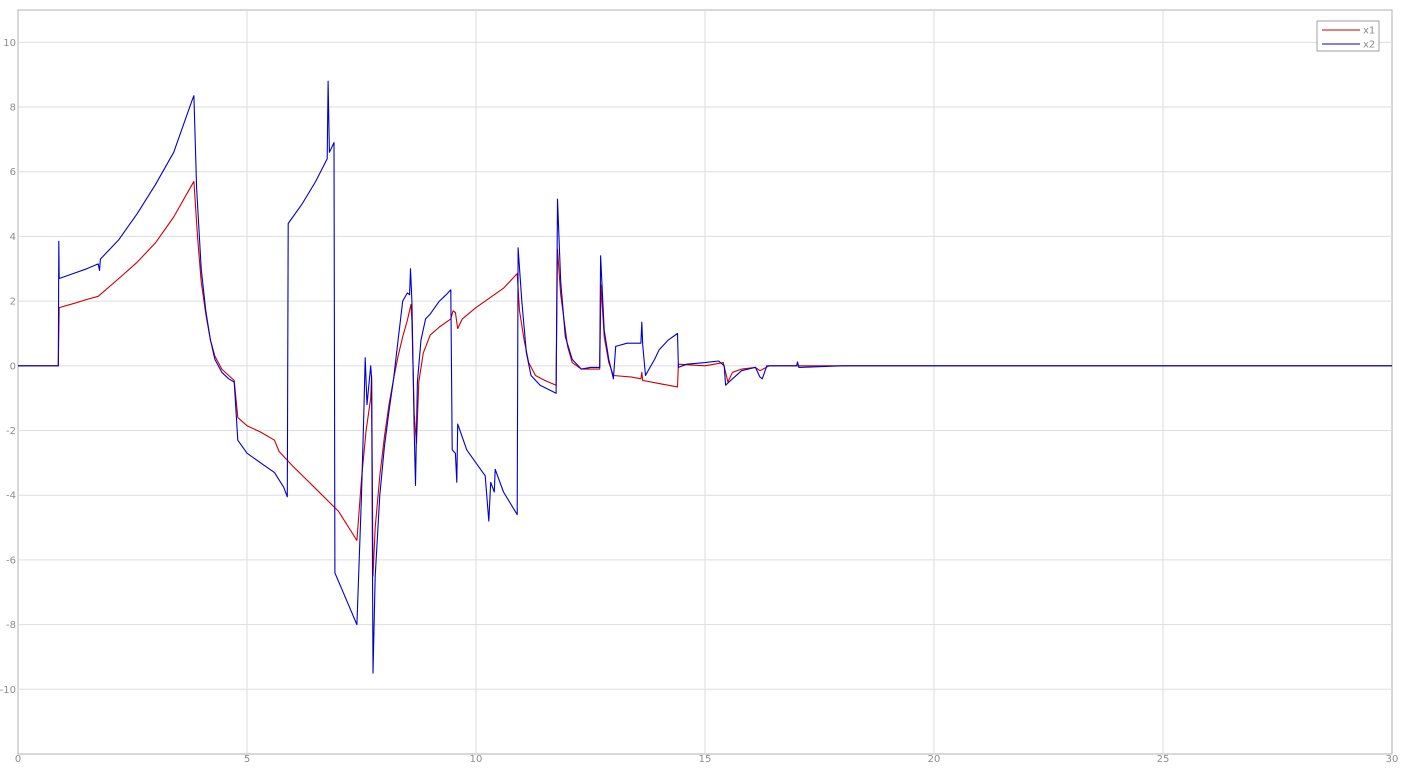 The image size is (1406, 782). Describe the element at coordinates (13, 172) in the screenshot. I see `y-tick-label: 6` at that location.